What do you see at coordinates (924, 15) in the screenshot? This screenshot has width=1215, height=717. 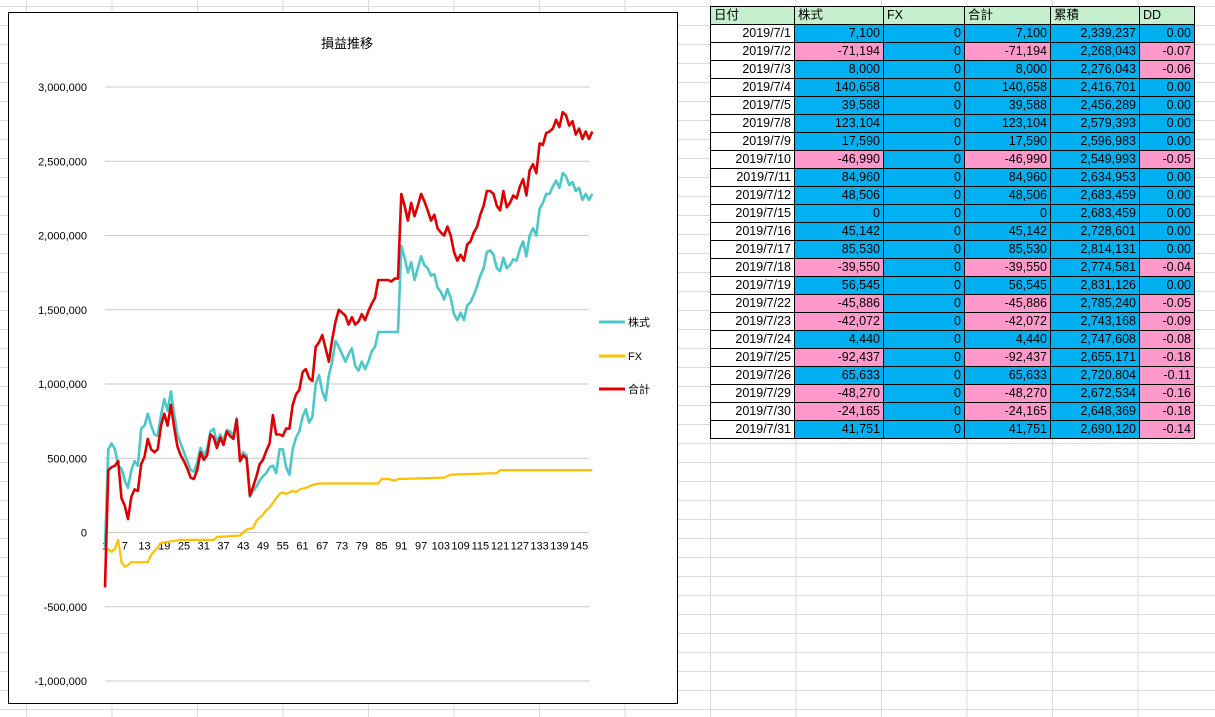 I see `header-fx: FX` at bounding box center [924, 15].